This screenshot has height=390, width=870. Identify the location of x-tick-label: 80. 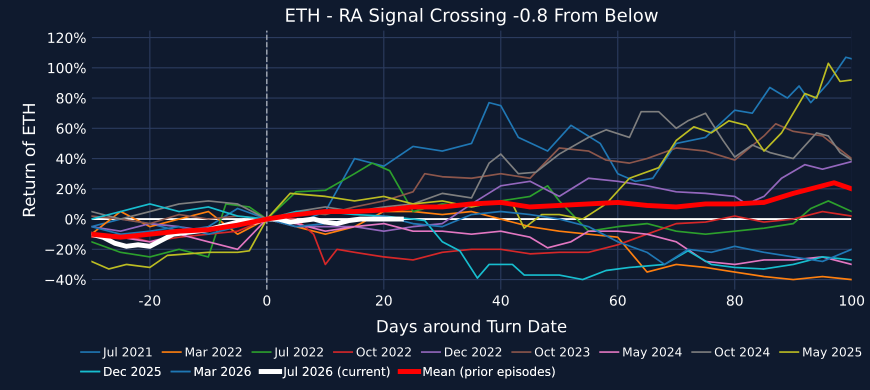
(734, 300).